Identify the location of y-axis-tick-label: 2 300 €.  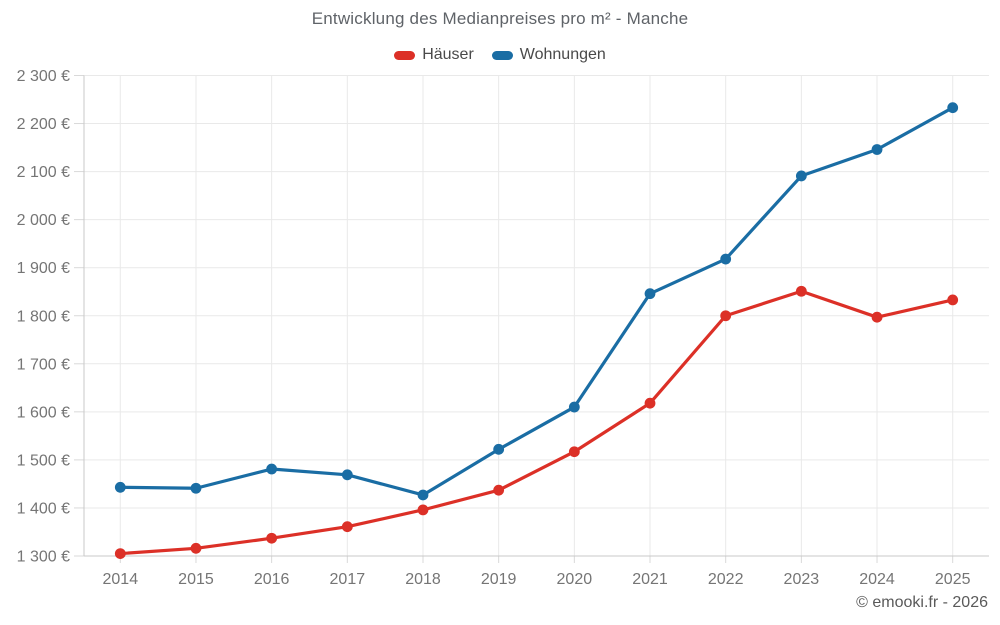
(43, 76).